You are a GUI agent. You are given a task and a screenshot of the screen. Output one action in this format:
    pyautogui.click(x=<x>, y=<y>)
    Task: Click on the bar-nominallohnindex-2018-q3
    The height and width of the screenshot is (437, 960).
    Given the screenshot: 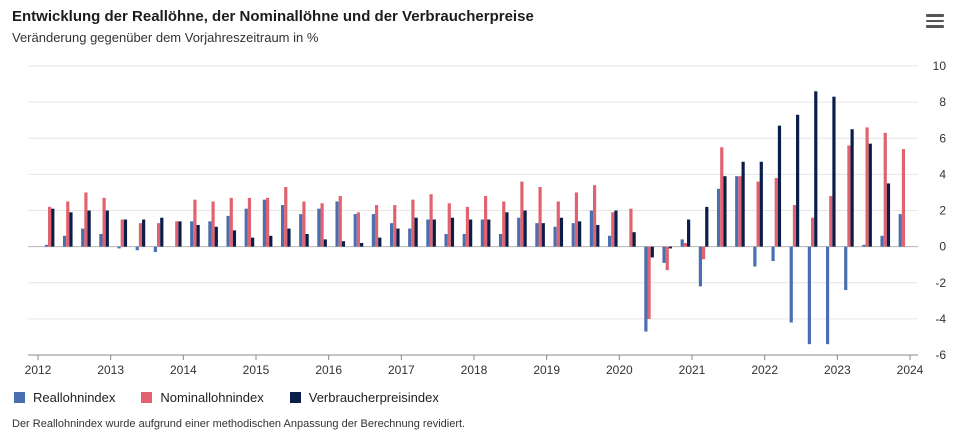 What is the action you would take?
    pyautogui.click(x=522, y=214)
    